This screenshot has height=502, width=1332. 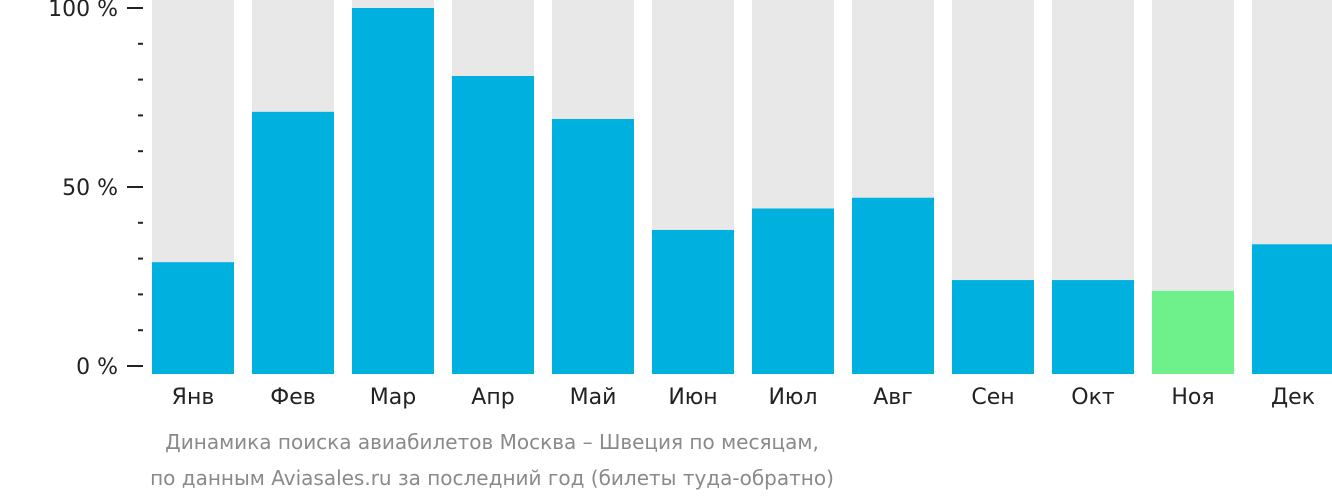 What do you see at coordinates (97, 367) in the screenshot?
I see `y-tick-label: 0 %` at bounding box center [97, 367].